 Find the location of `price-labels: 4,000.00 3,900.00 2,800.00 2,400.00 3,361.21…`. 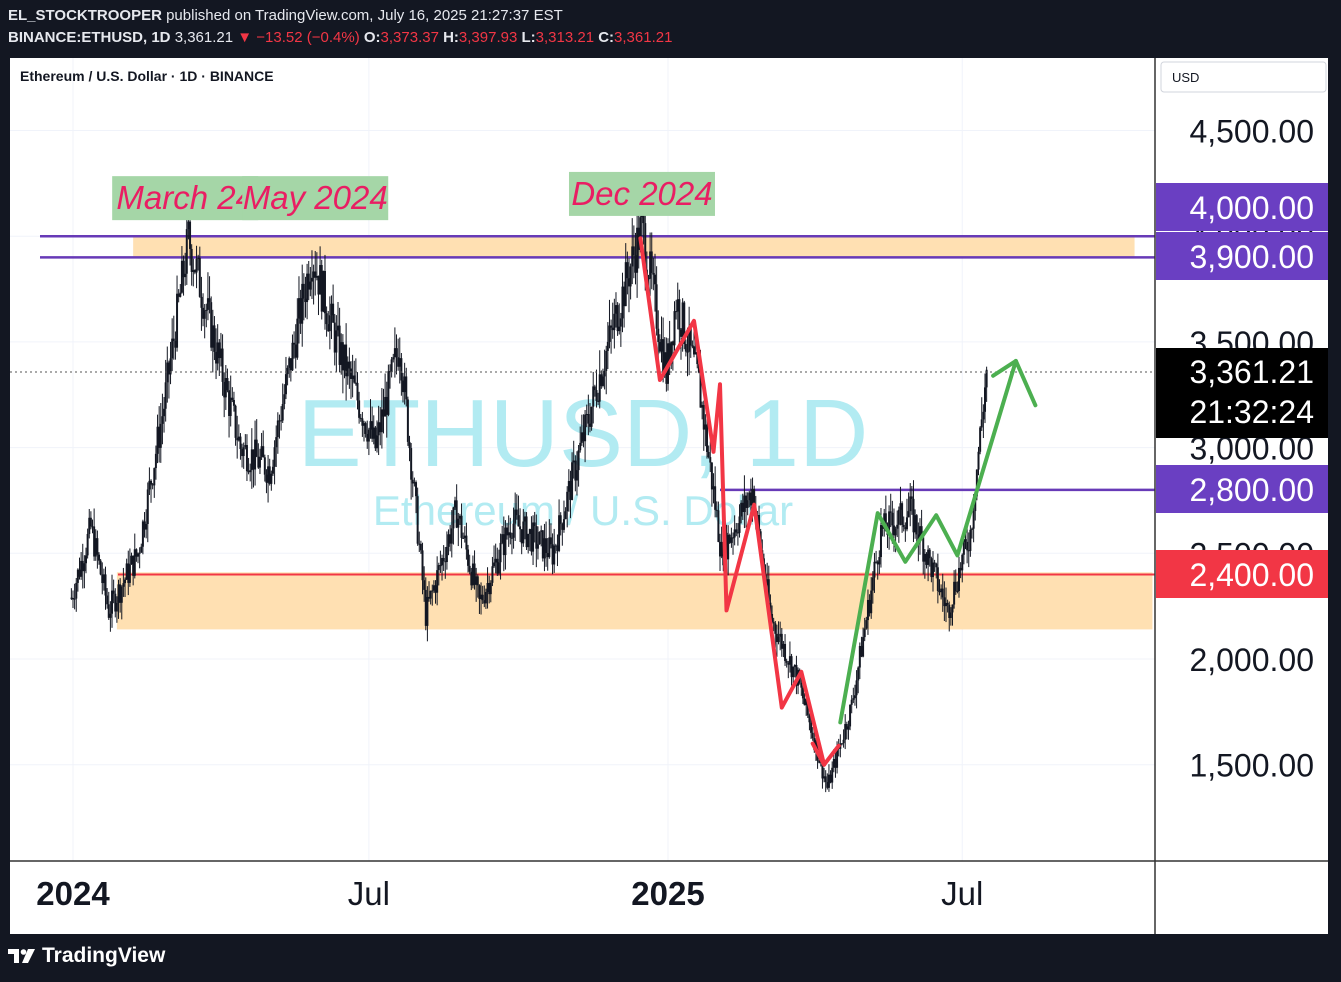

price-labels: 4,000.00 3,900.00 2,800.00 2,400.00 3,361.21… is located at coordinates (1242, 390).